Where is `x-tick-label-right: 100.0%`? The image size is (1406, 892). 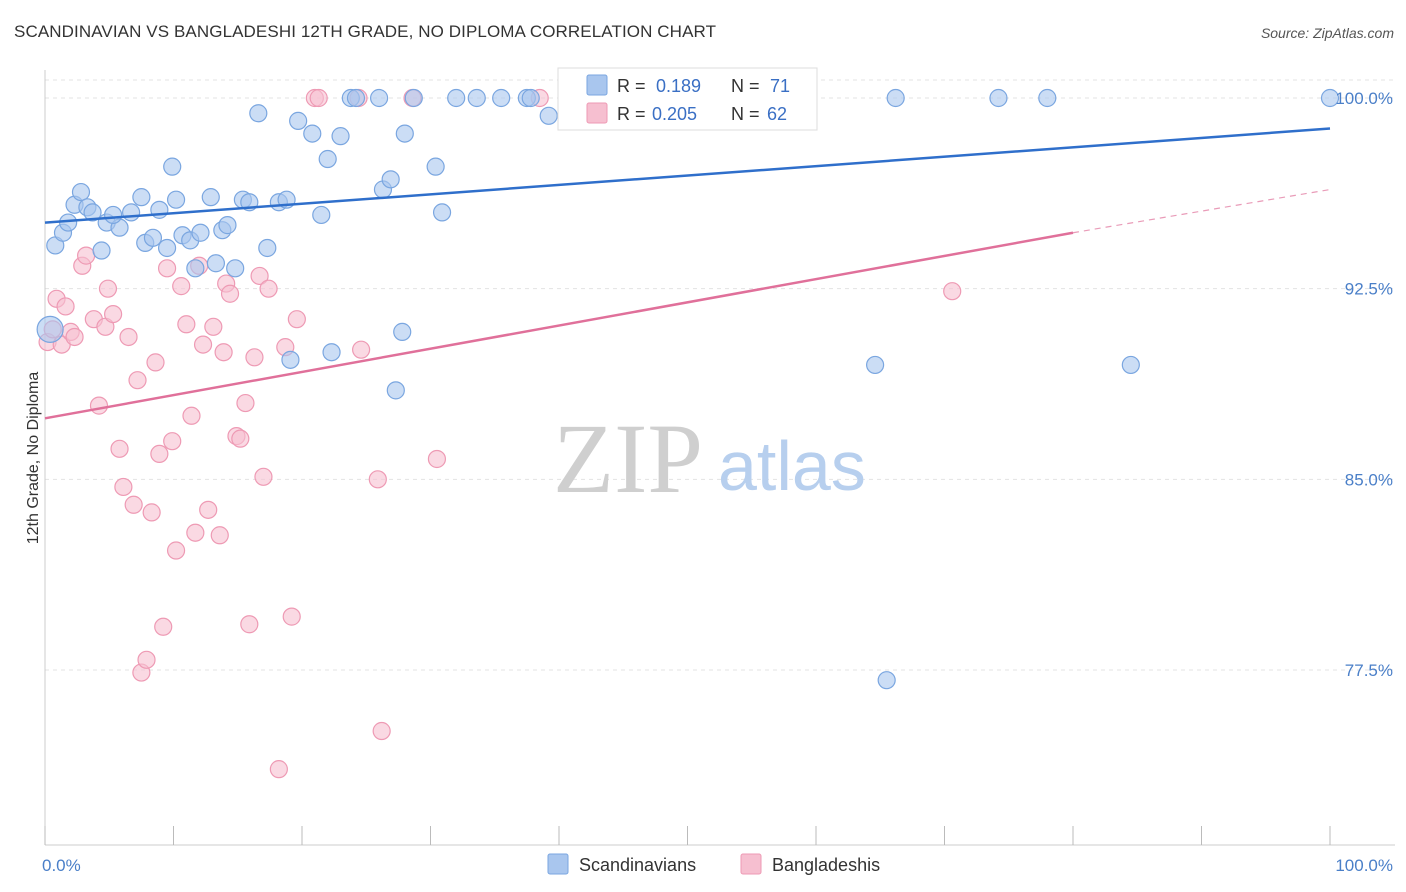 x-tick-label-right: 100.0% is located at coordinates (1364, 865).